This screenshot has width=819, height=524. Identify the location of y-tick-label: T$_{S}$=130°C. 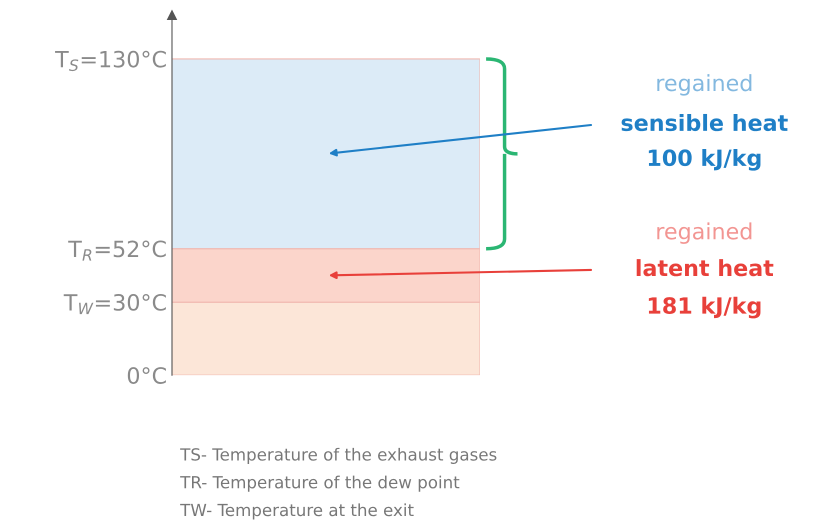
(110, 61).